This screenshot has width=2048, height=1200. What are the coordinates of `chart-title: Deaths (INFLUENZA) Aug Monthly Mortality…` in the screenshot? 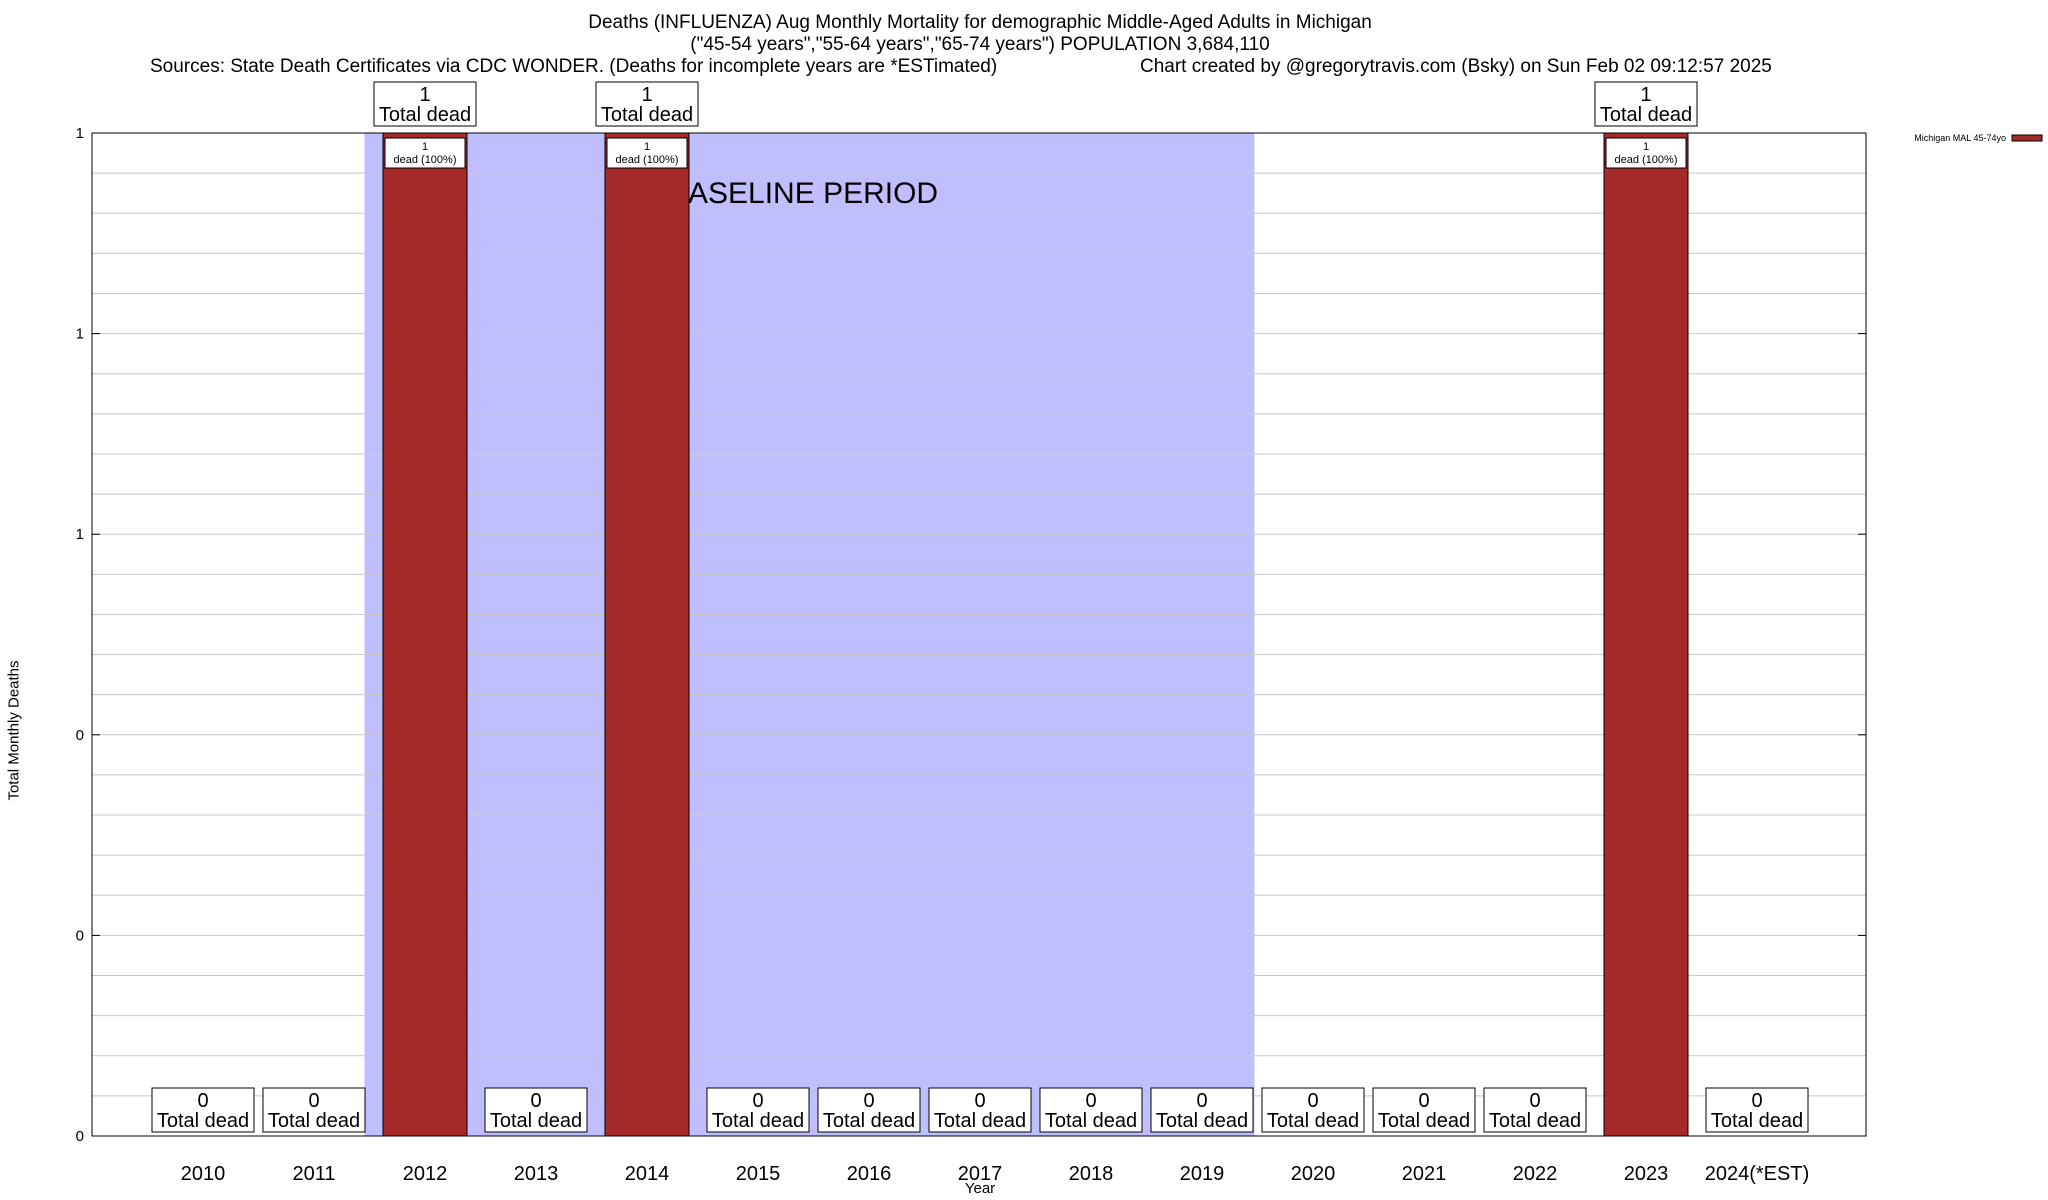 It's located at (980, 22).